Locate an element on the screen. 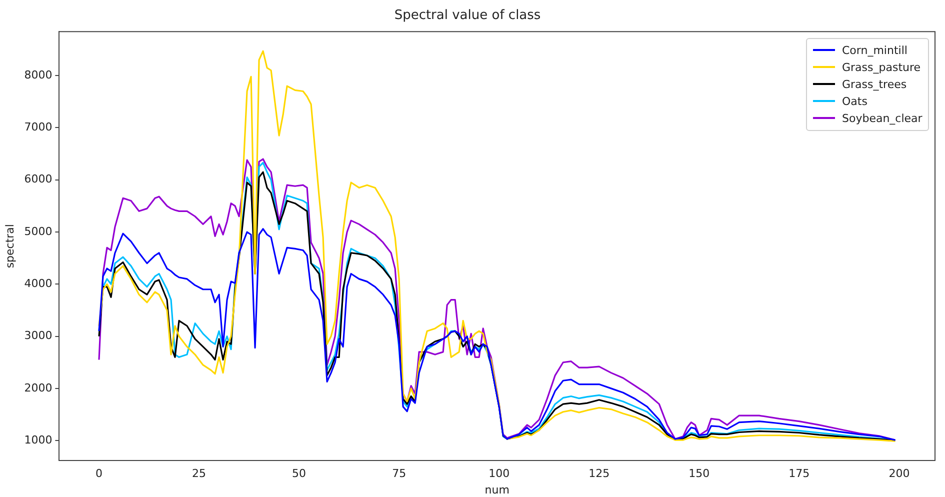 The width and height of the screenshot is (945, 497). x-tick-label: 150 is located at coordinates (699, 473).